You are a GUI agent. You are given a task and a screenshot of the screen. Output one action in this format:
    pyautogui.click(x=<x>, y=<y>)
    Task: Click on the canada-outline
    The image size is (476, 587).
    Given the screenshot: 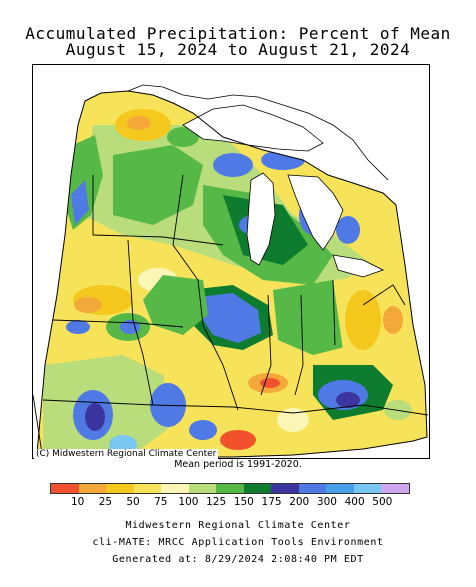 What is the action you would take?
    pyautogui.click(x=258, y=132)
    